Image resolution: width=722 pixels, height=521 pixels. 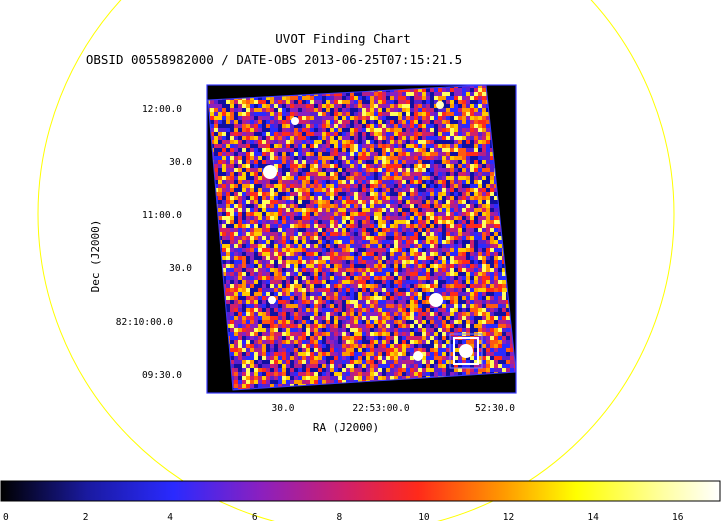 What do you see at coordinates (424, 516) in the screenshot?
I see `colorbar-tick-label: 10` at bounding box center [424, 516].